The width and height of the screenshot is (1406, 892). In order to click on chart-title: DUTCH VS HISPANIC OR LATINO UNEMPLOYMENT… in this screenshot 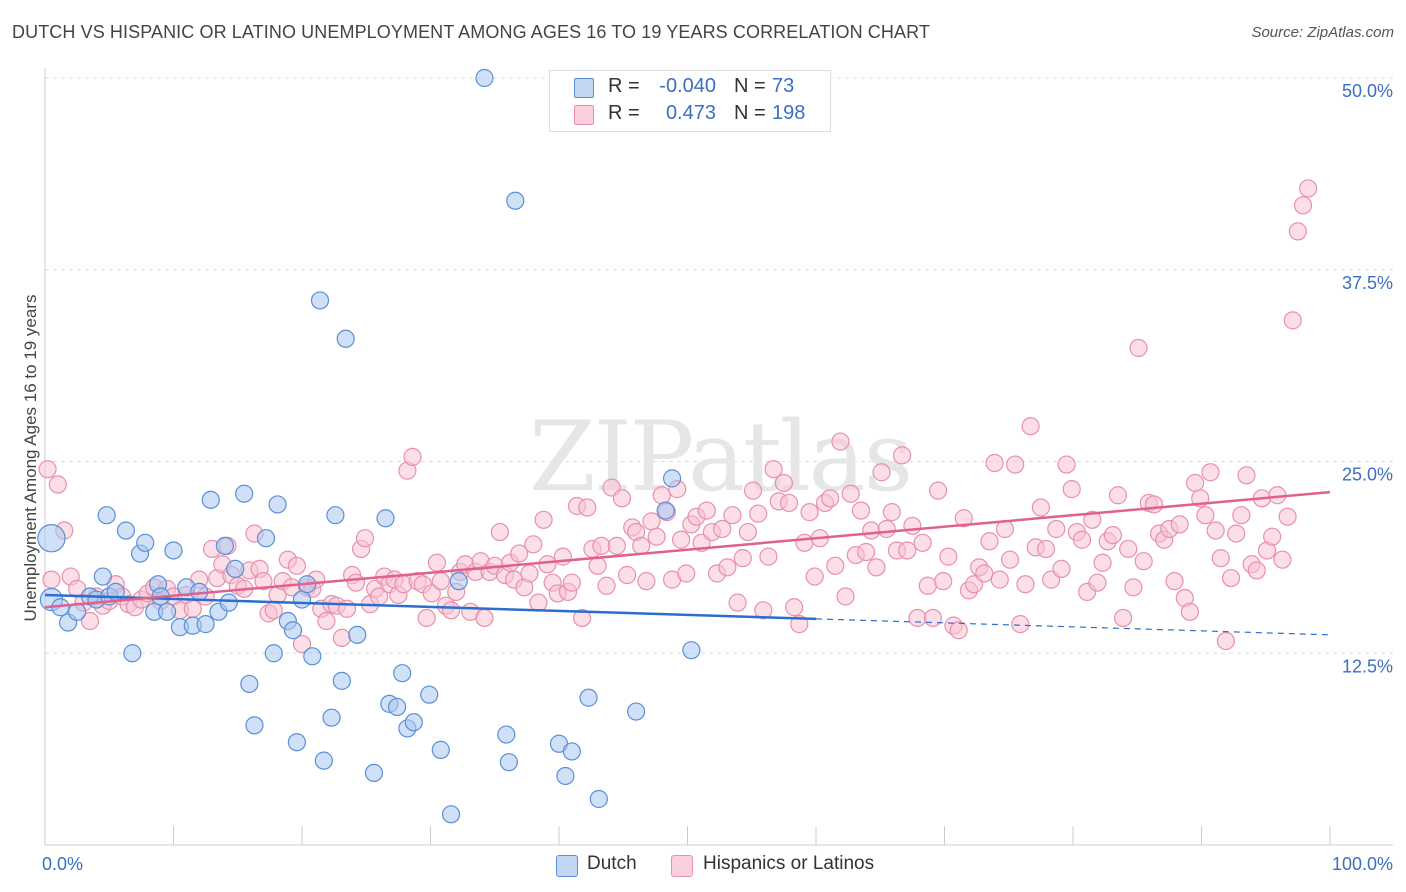, I will do `click(471, 32)`.